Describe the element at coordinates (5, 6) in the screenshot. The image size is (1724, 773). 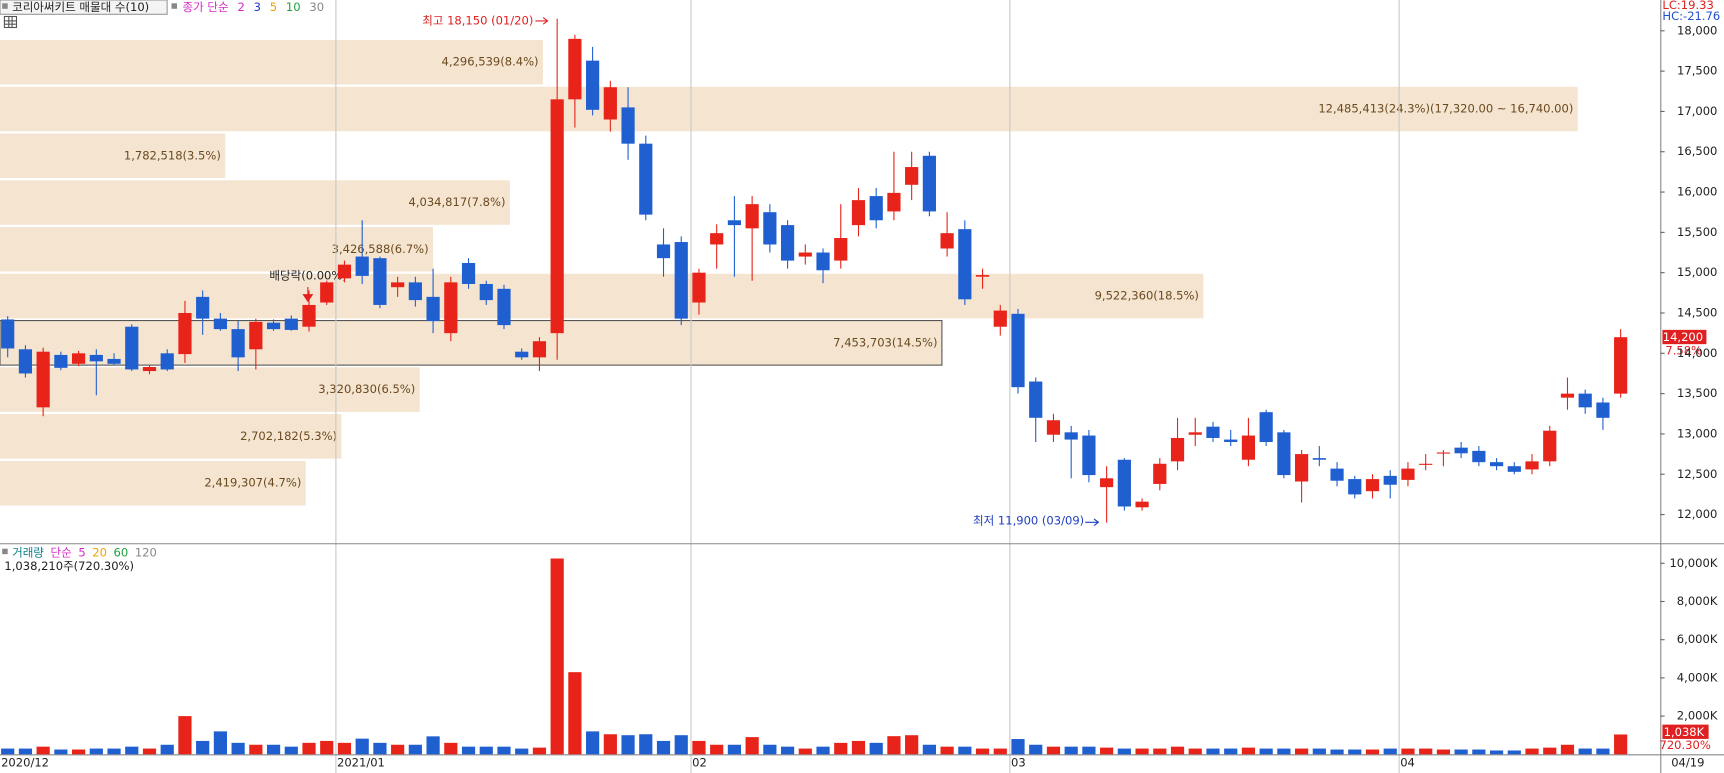
I see `title-icon` at that location.